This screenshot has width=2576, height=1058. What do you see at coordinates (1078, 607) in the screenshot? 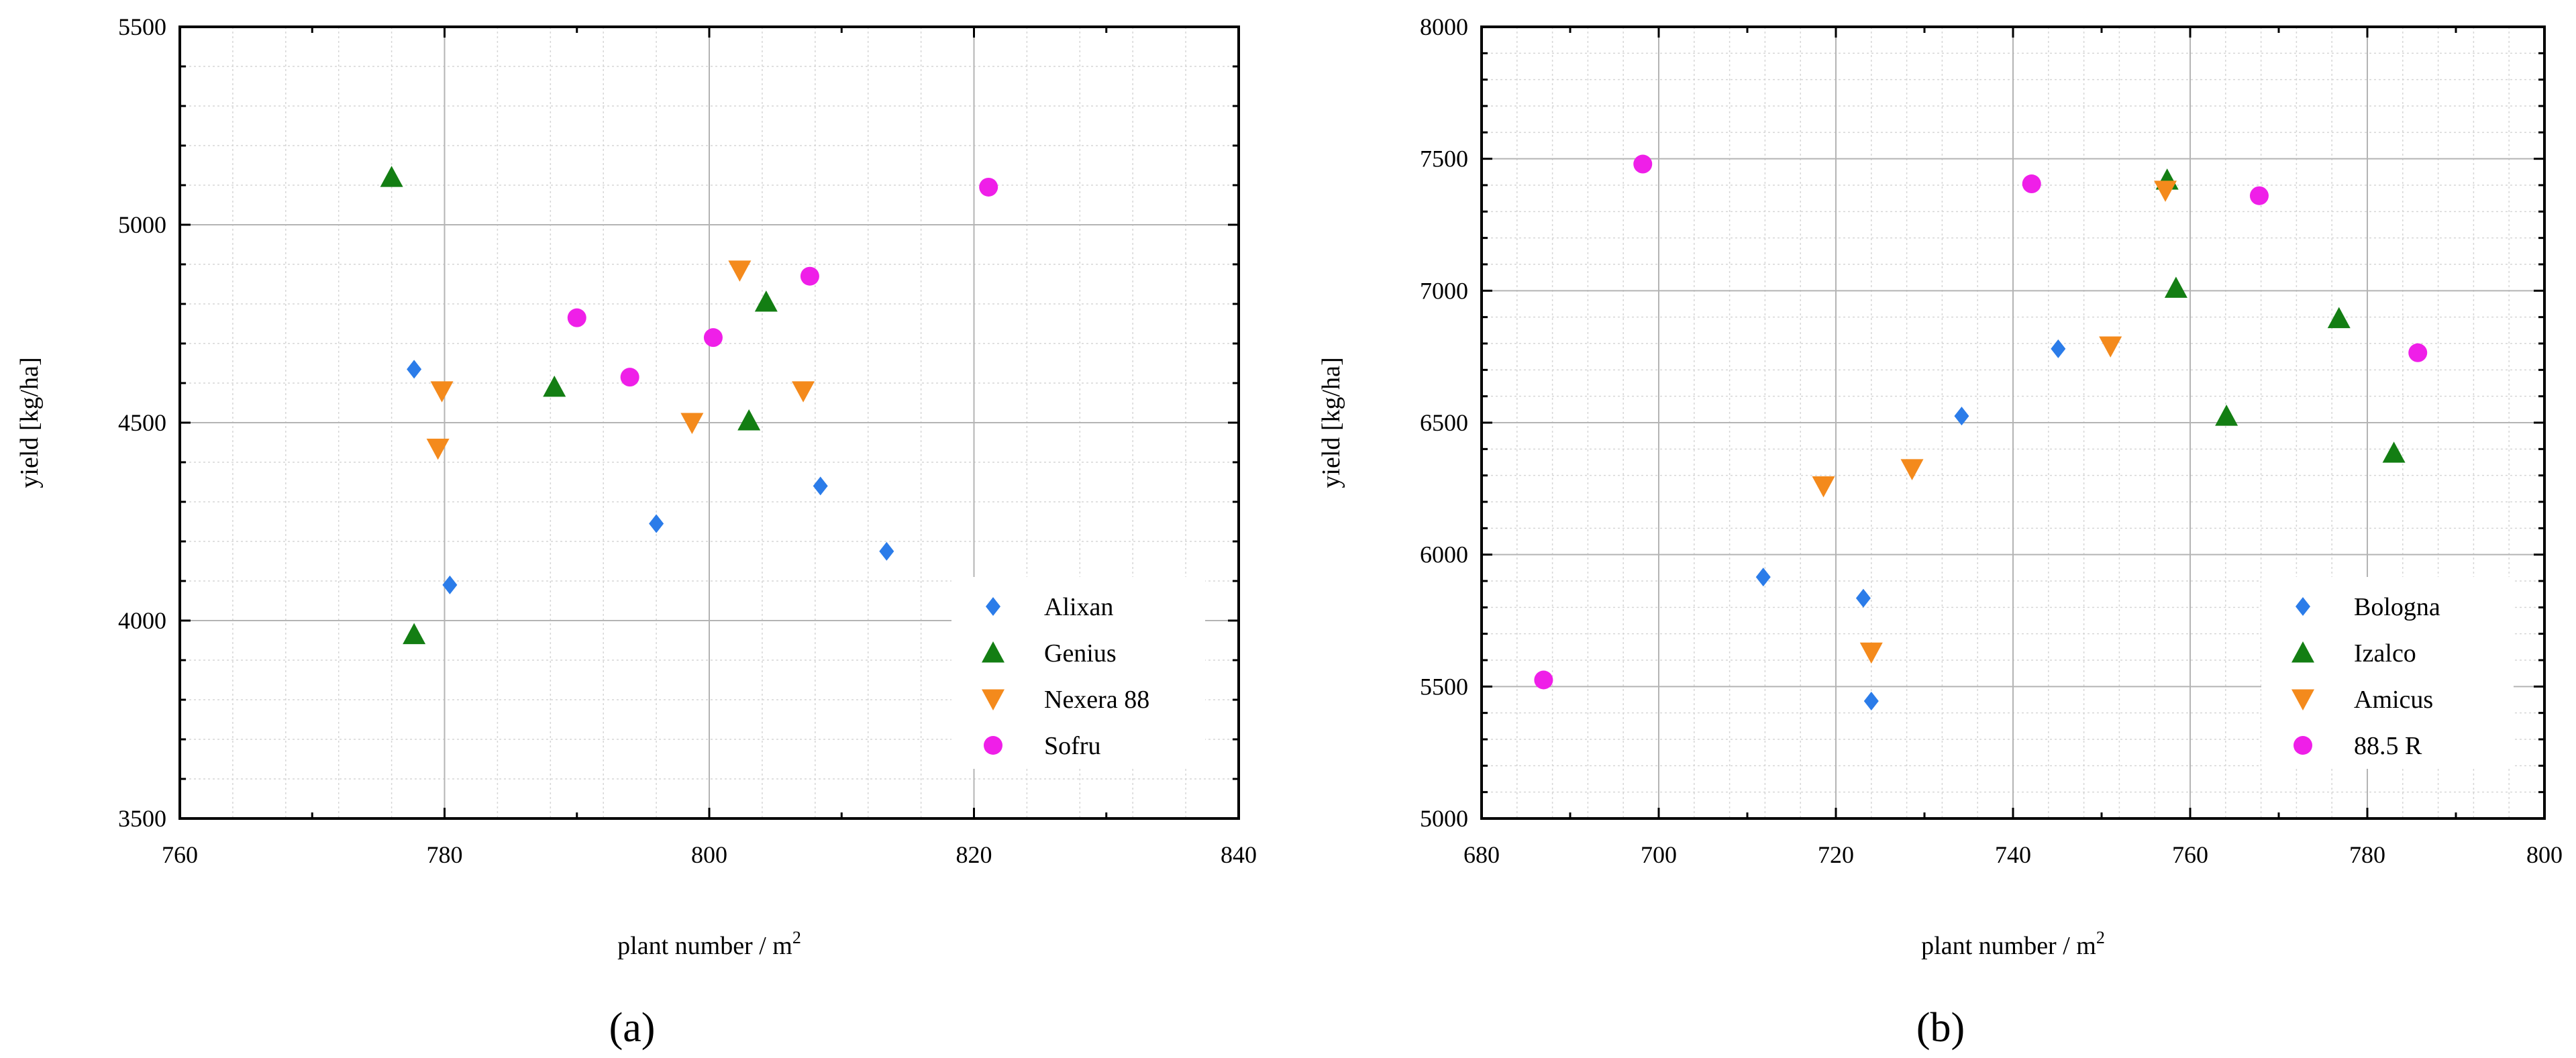
I see `legend-label: Alixan` at bounding box center [1078, 607].